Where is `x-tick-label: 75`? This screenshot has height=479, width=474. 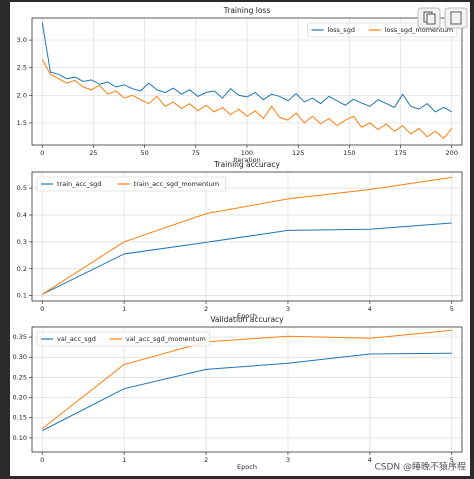
x-tick-label: 75 is located at coordinates (196, 153).